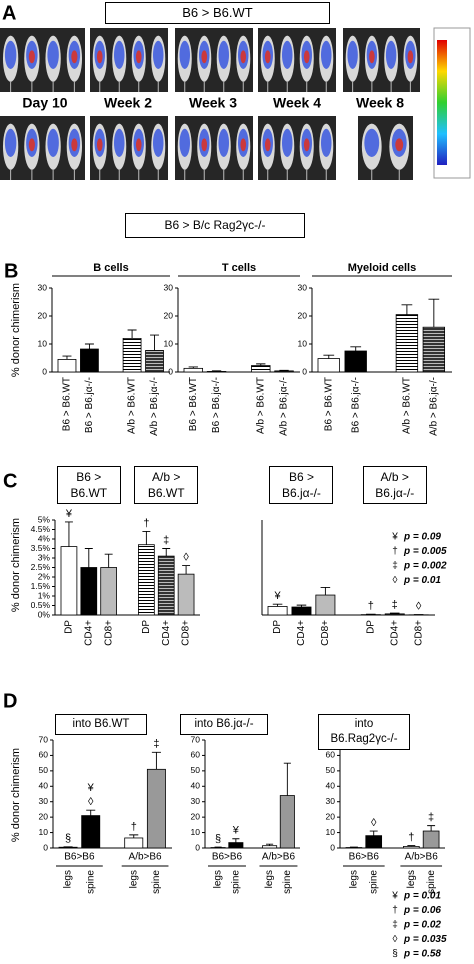 The height and width of the screenshot is (964, 474). What do you see at coordinates (394, 896) in the screenshot?
I see `note-symbol: ¥` at bounding box center [394, 896].